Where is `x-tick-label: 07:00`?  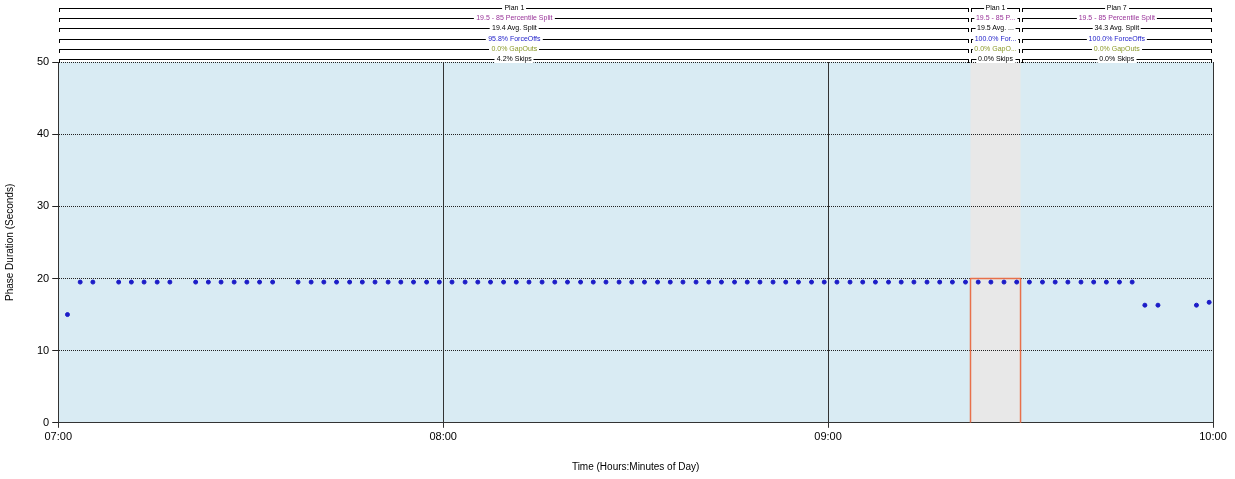
x-tick-label: 07:00 is located at coordinates (58, 436).